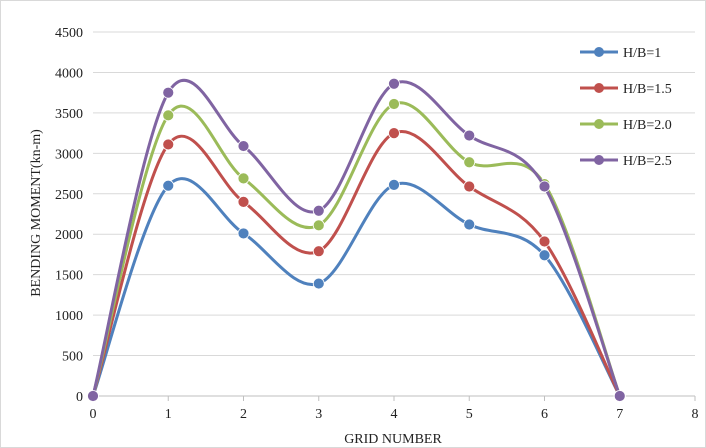  What do you see at coordinates (469, 414) in the screenshot?
I see `x-tick-label: 5` at bounding box center [469, 414].